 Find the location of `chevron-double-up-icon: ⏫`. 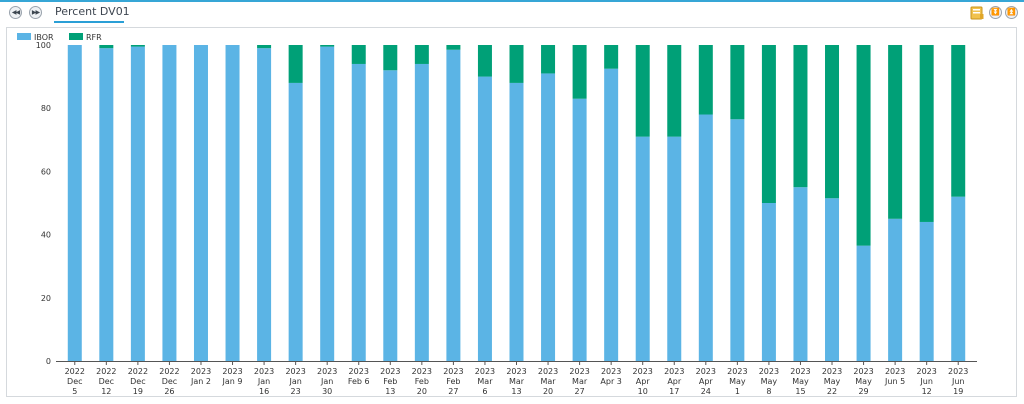

chevron-double-up-icon: ⏫ is located at coordinates (1011, 12).